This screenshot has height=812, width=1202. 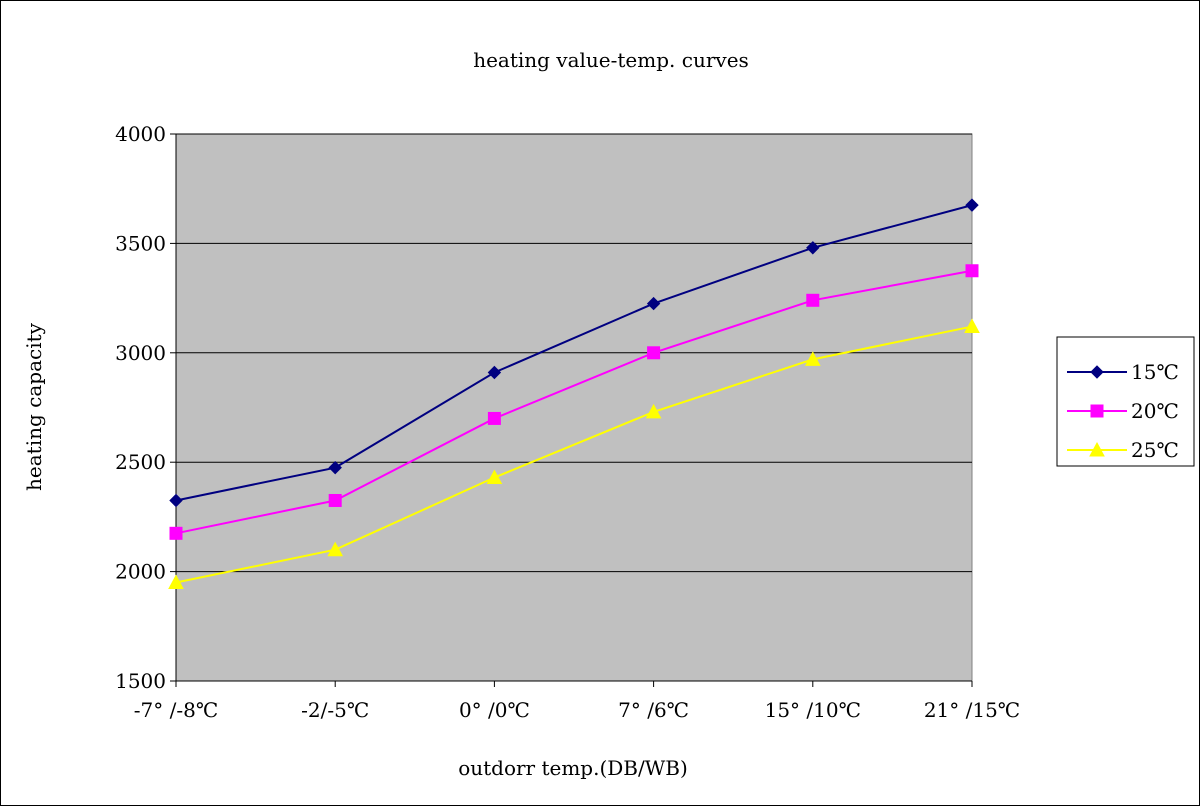 What do you see at coordinates (34, 406) in the screenshot?
I see `y-axis-label: heating capacity` at bounding box center [34, 406].